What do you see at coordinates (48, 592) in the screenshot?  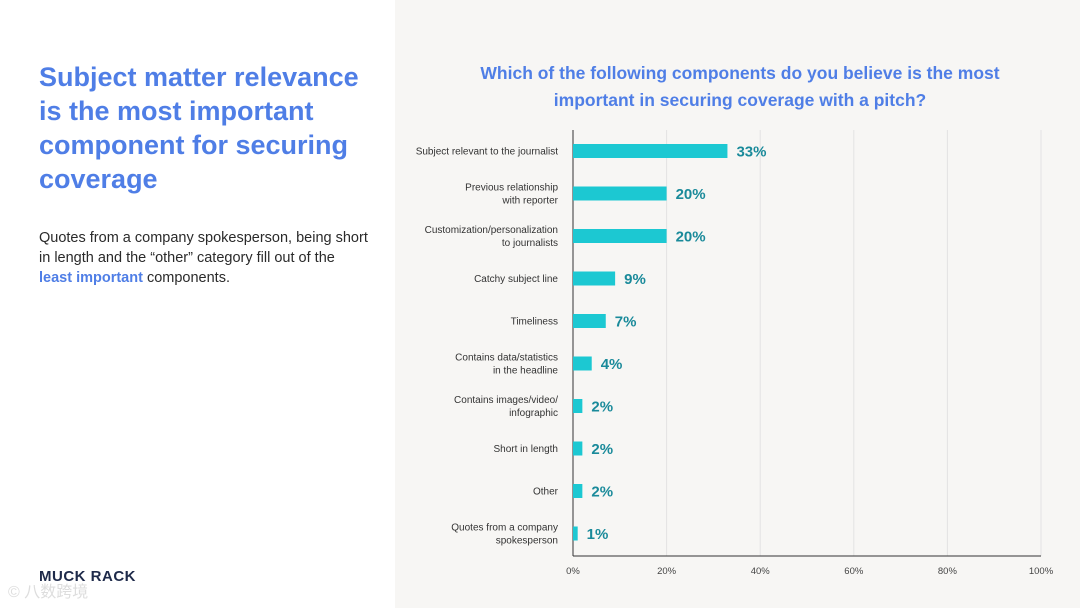 I see `watermark: © 八数跨境` at bounding box center [48, 592].